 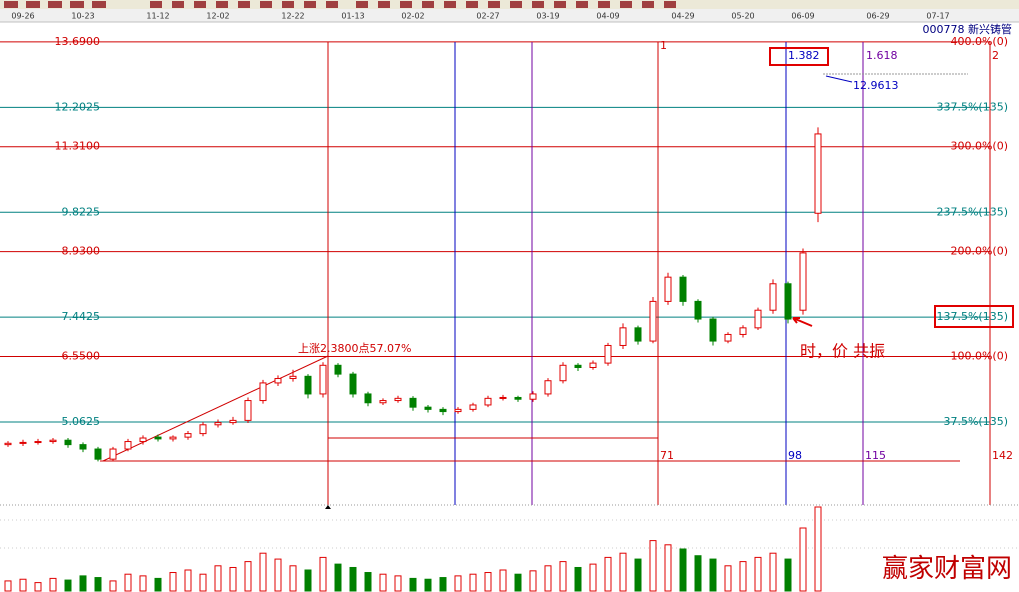 What do you see at coordinates (217, 16) in the screenshot?
I see `x-tick-label: 12-02` at bounding box center [217, 16].